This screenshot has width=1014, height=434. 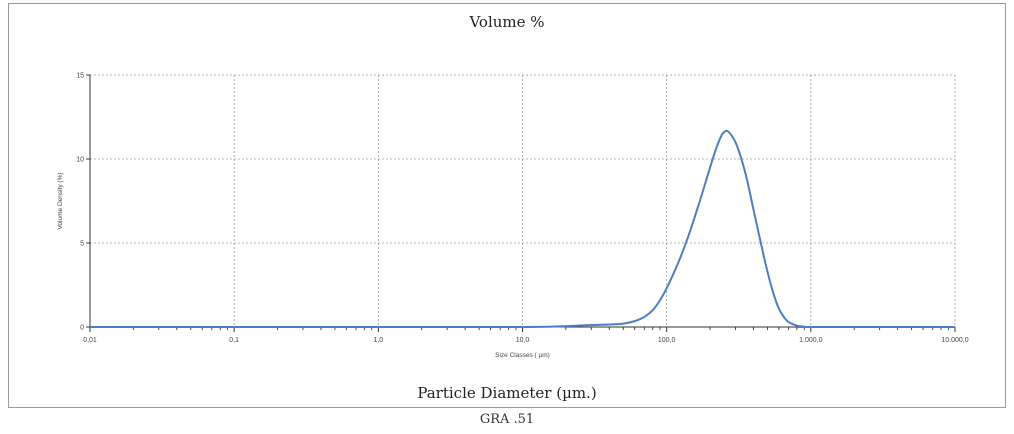 What do you see at coordinates (507, 419) in the screenshot?
I see `figure-caption: GRA .51` at bounding box center [507, 419].